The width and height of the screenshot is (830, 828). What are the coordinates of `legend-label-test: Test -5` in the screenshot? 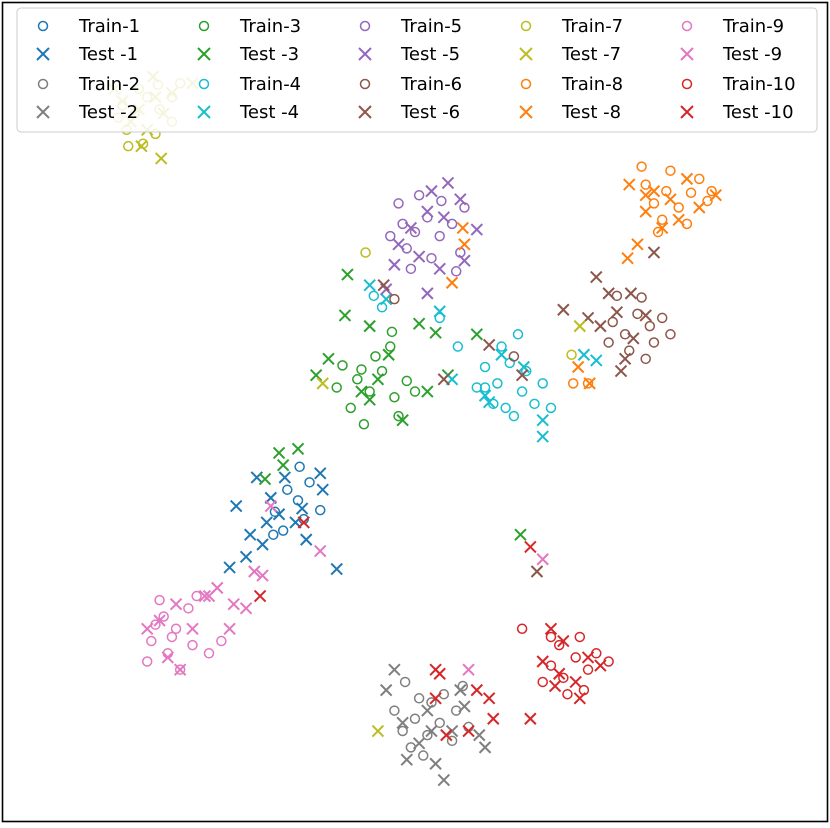 It's located at (430, 54).